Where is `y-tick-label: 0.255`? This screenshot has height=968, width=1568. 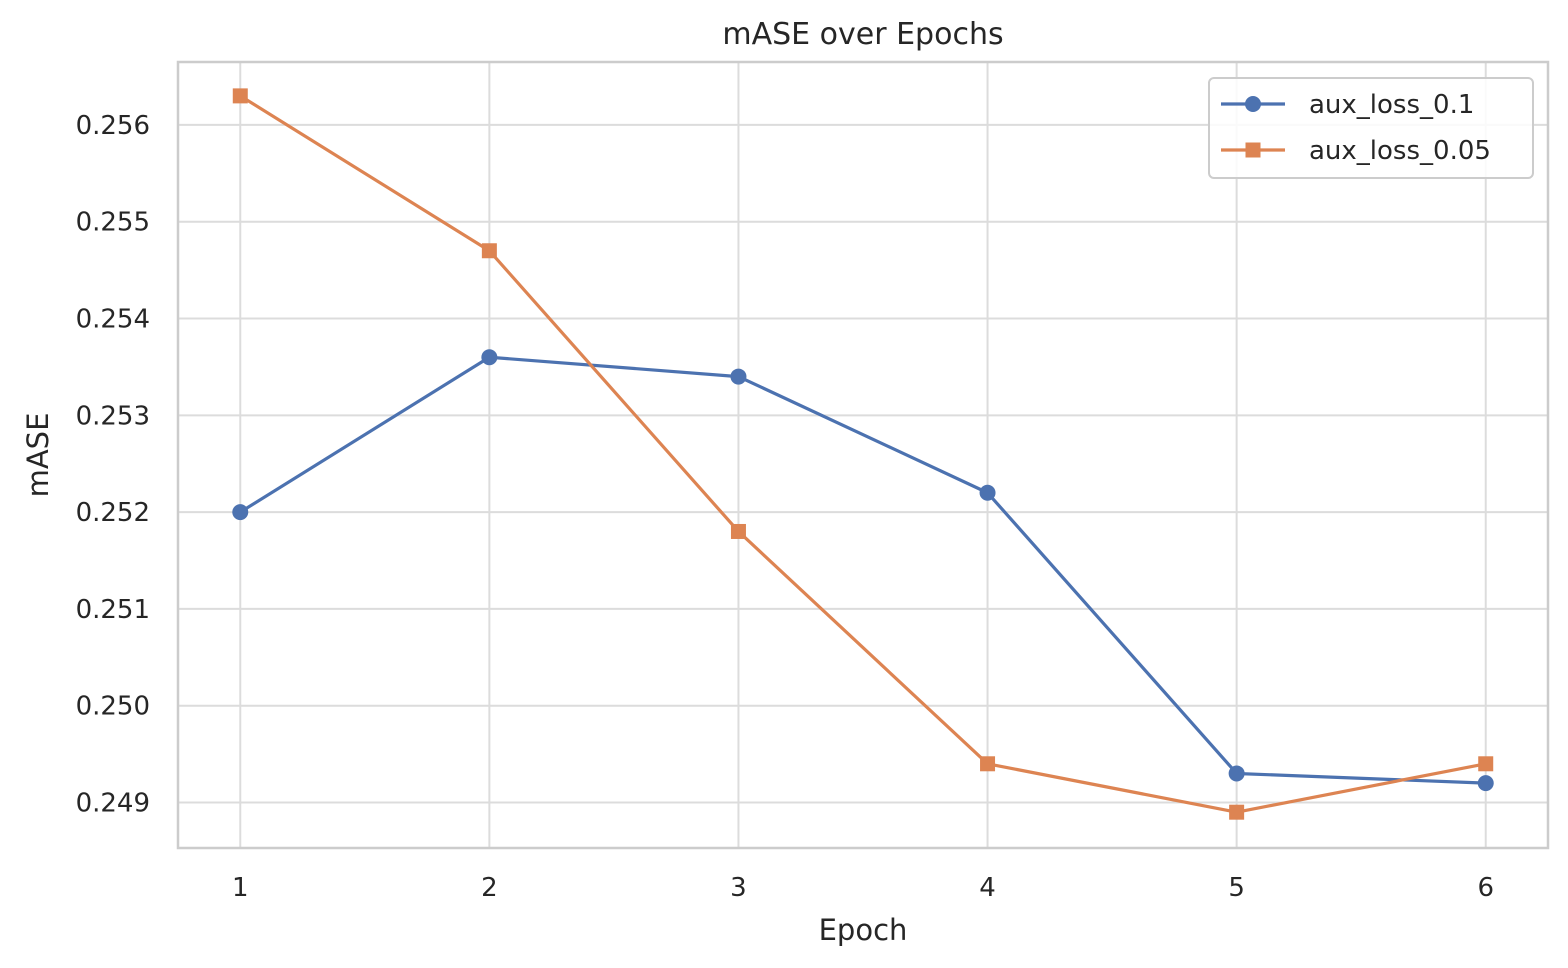 y-tick-label: 0.255 is located at coordinates (113, 223).